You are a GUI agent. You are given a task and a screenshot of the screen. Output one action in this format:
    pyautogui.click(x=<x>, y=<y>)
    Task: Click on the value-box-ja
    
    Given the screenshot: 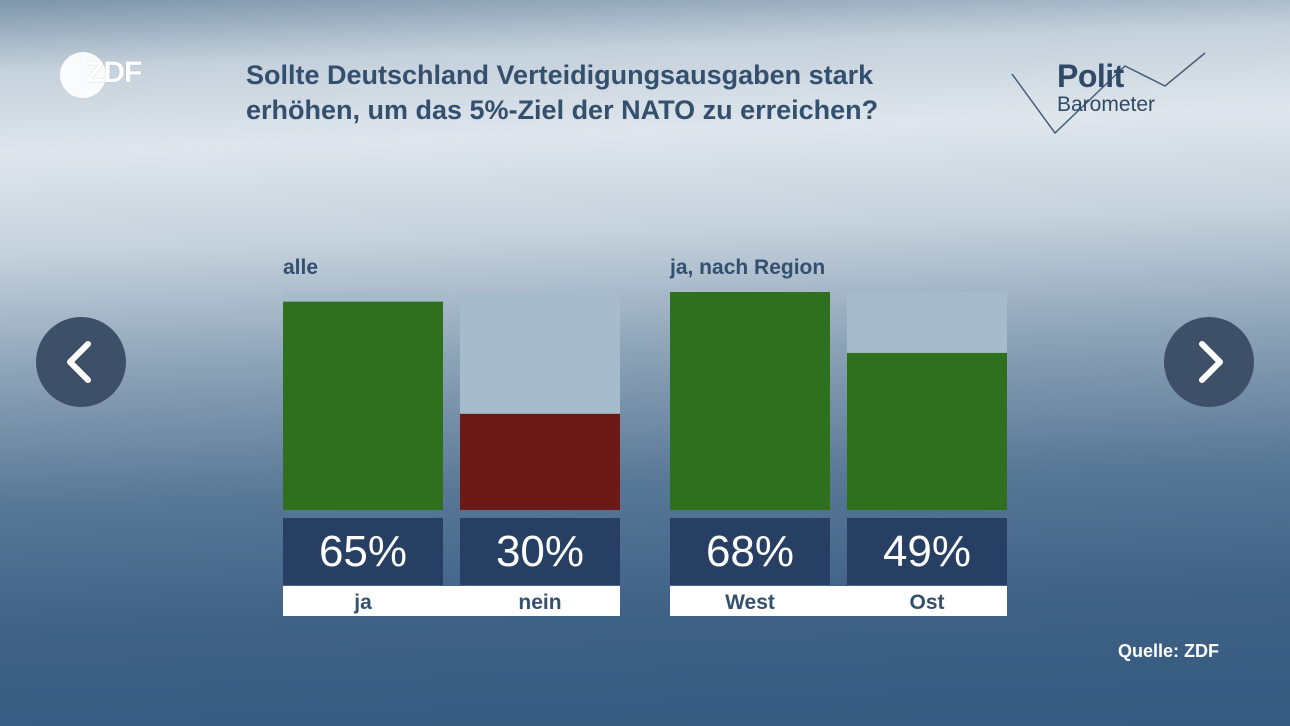 What is the action you would take?
    pyautogui.click(x=363, y=551)
    